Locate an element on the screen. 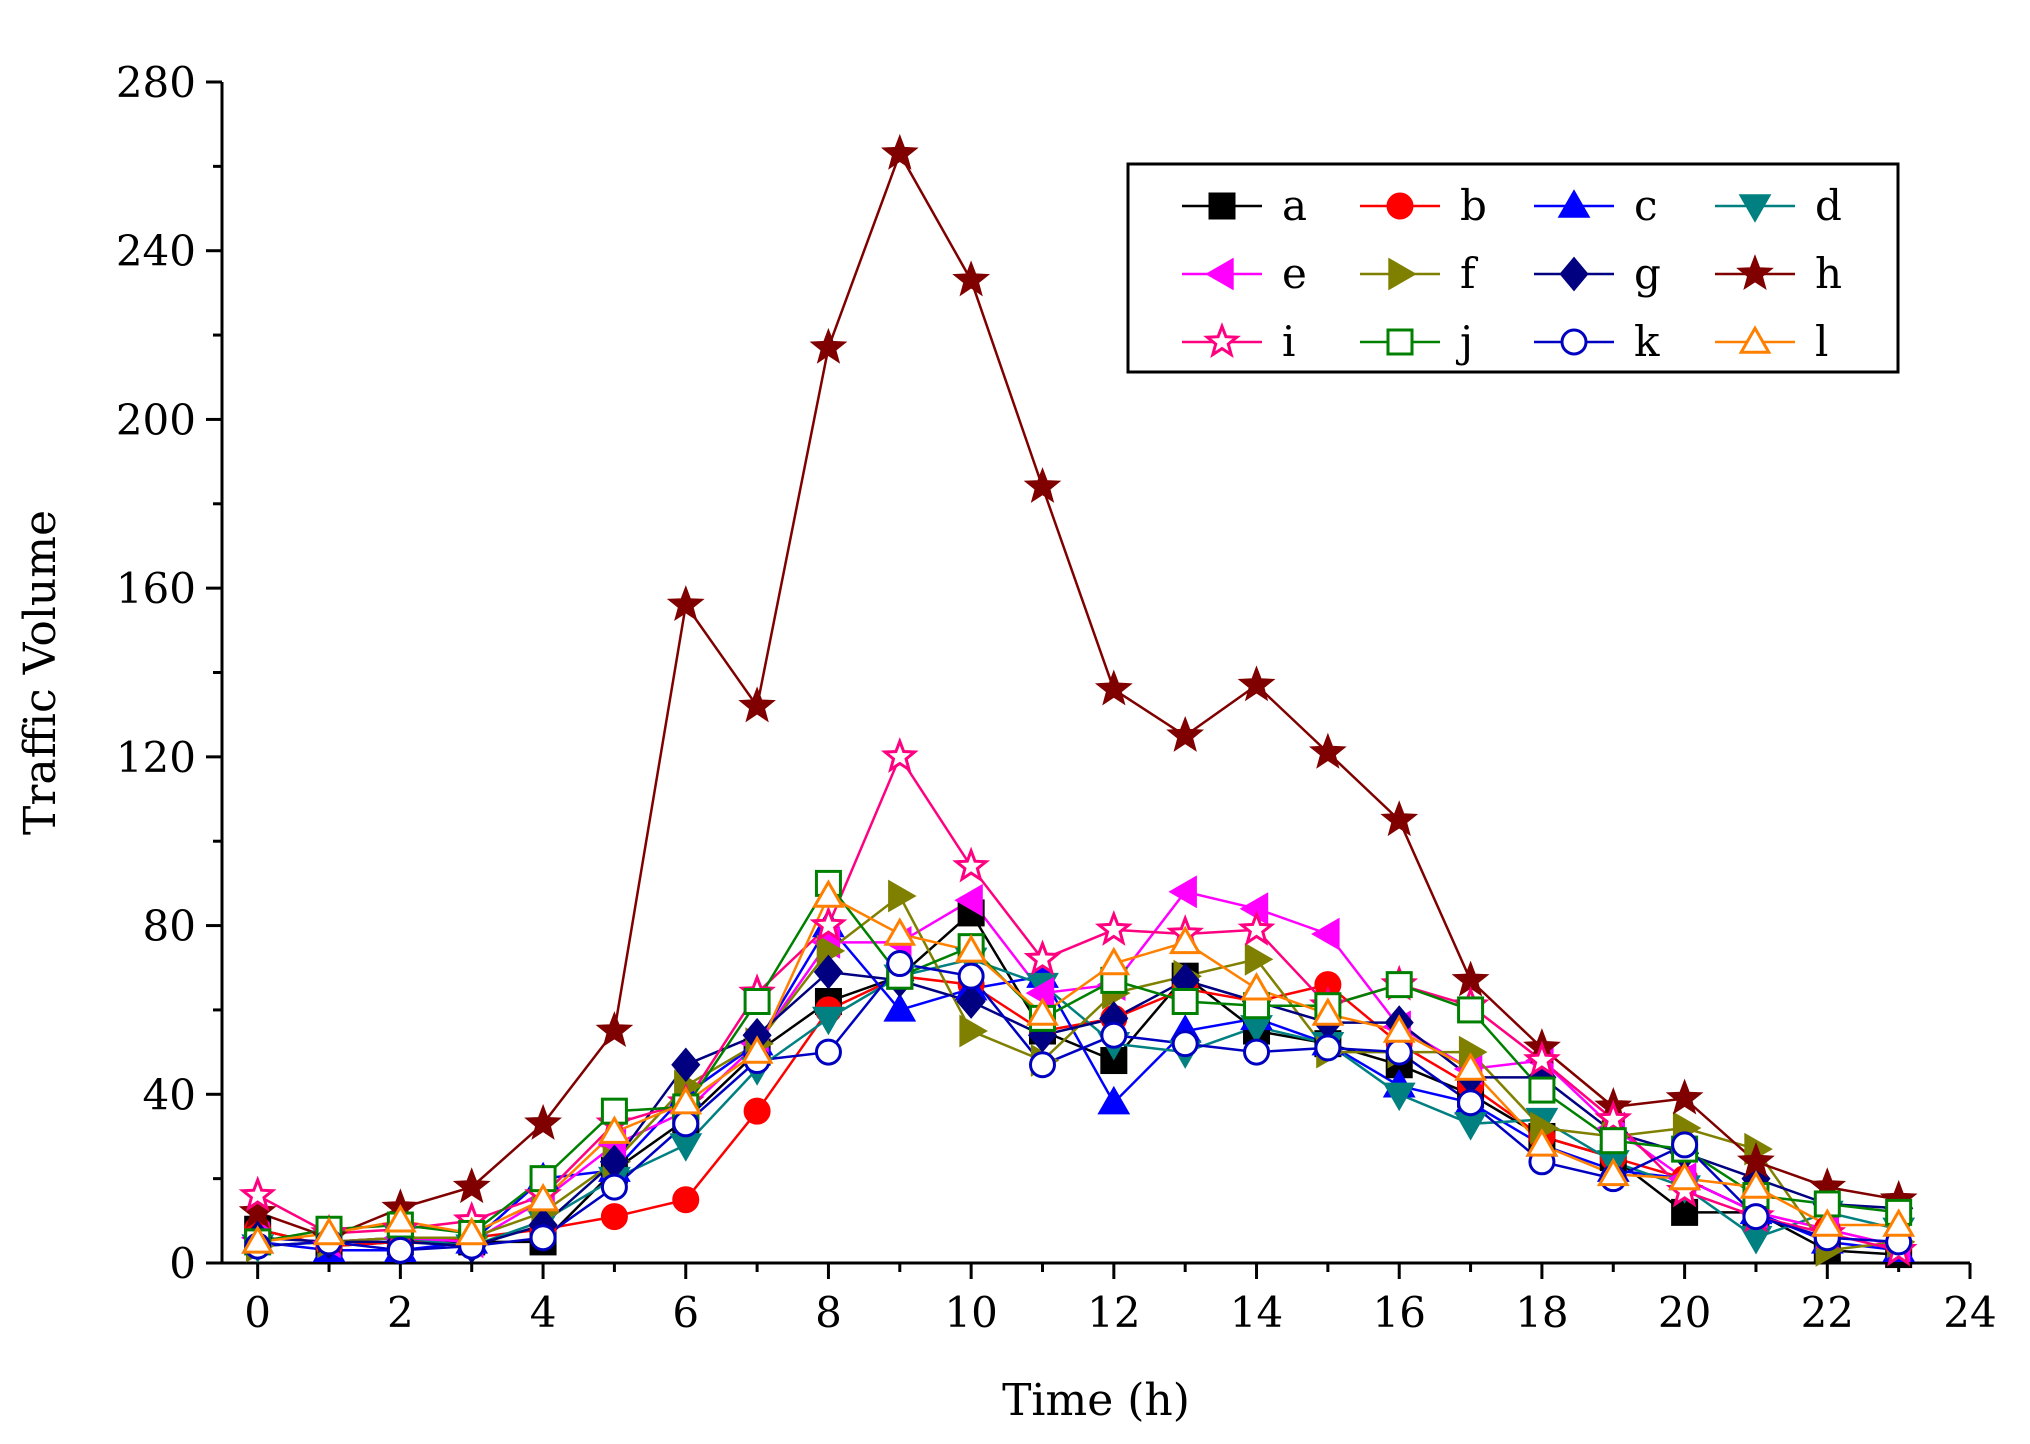 This screenshot has height=1444, width=2030. x-tick-label: 6 is located at coordinates (685, 1312).